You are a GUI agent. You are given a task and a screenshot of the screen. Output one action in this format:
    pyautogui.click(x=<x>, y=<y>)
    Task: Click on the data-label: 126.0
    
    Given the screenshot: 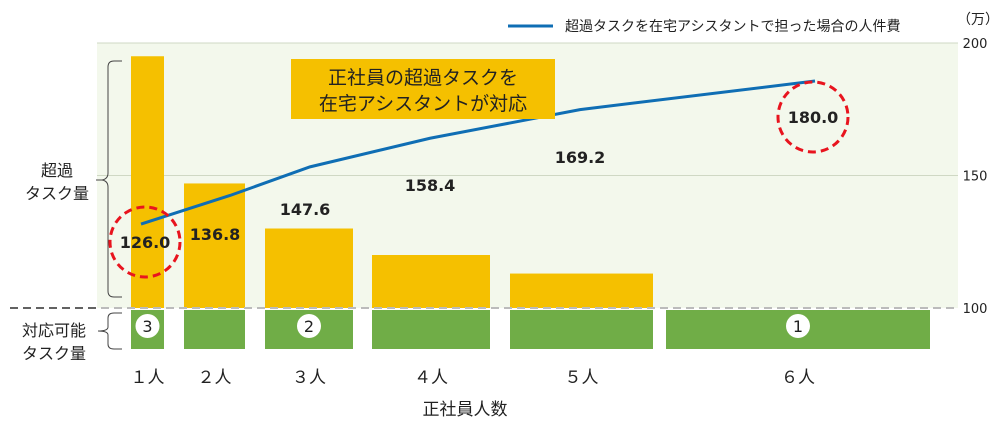 What is the action you would take?
    pyautogui.click(x=145, y=242)
    